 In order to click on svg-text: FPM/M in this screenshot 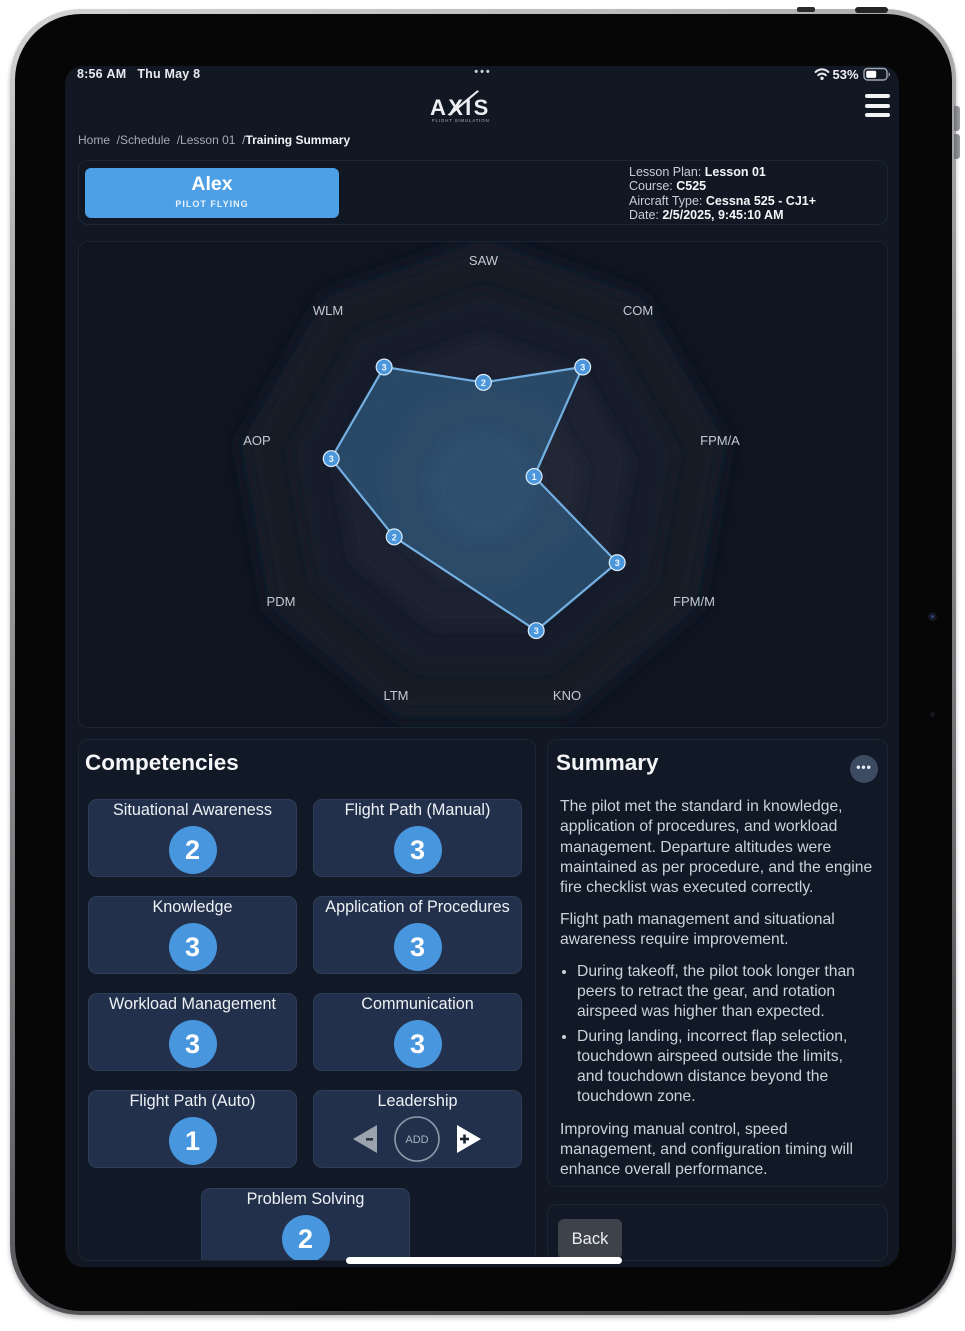, I will do `click(694, 601)`.